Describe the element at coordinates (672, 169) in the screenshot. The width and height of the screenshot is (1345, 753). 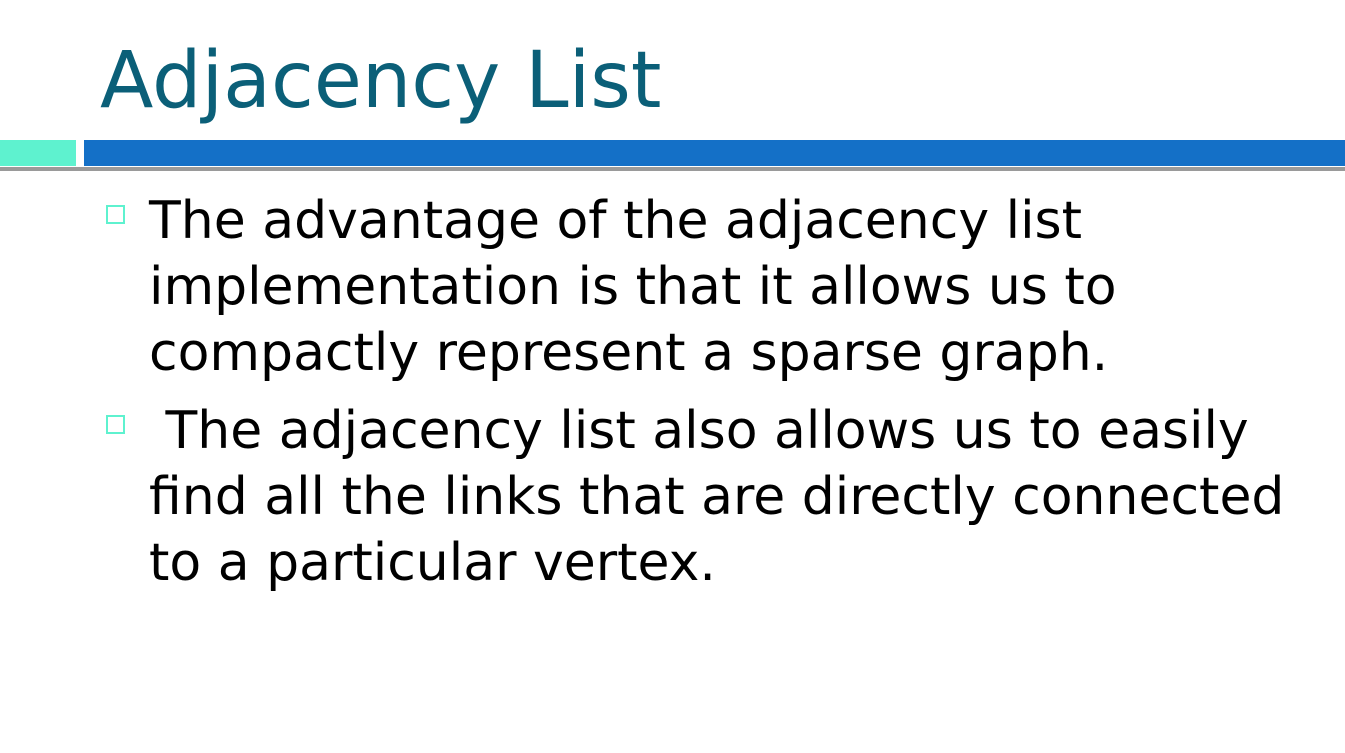
I see `title-rule` at that location.